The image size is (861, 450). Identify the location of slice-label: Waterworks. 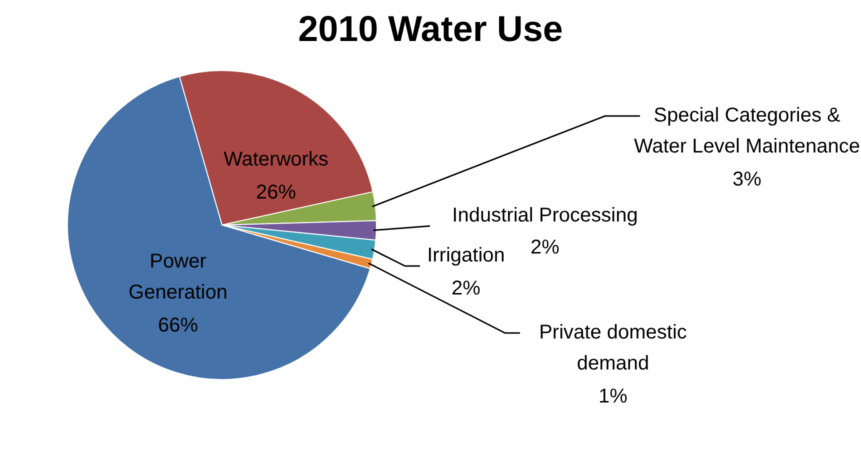
(276, 159).